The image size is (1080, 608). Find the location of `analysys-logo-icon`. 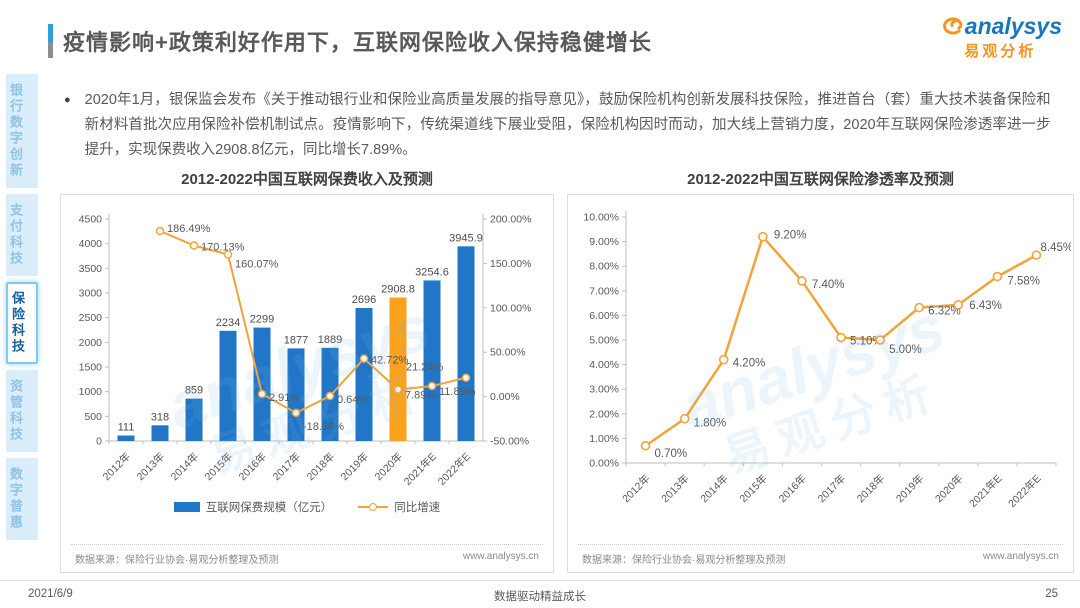

analysys-logo-icon is located at coordinates (952, 26).